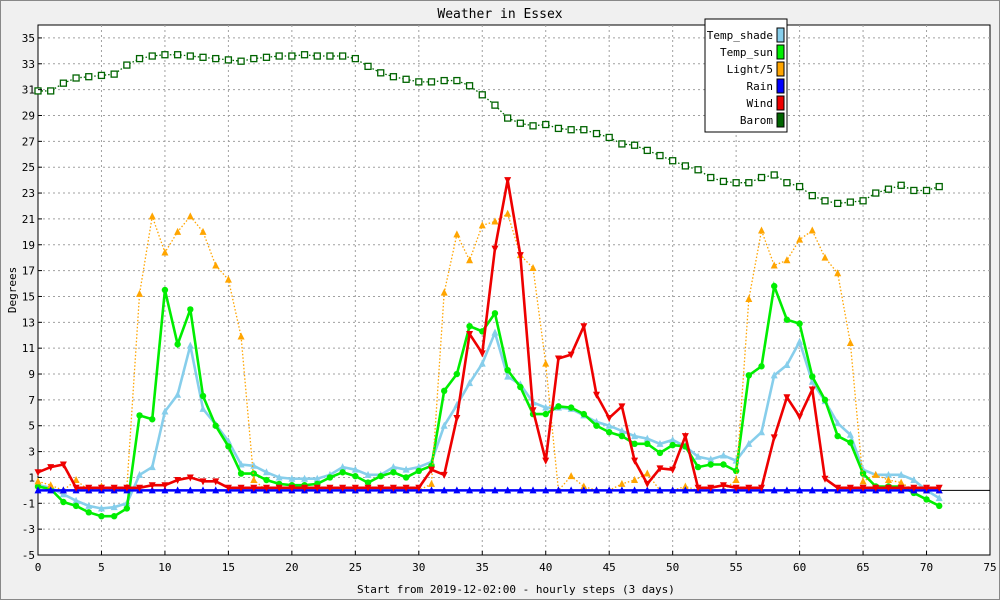  Describe the element at coordinates (609, 567) in the screenshot. I see `x-tick-label: 45` at that location.